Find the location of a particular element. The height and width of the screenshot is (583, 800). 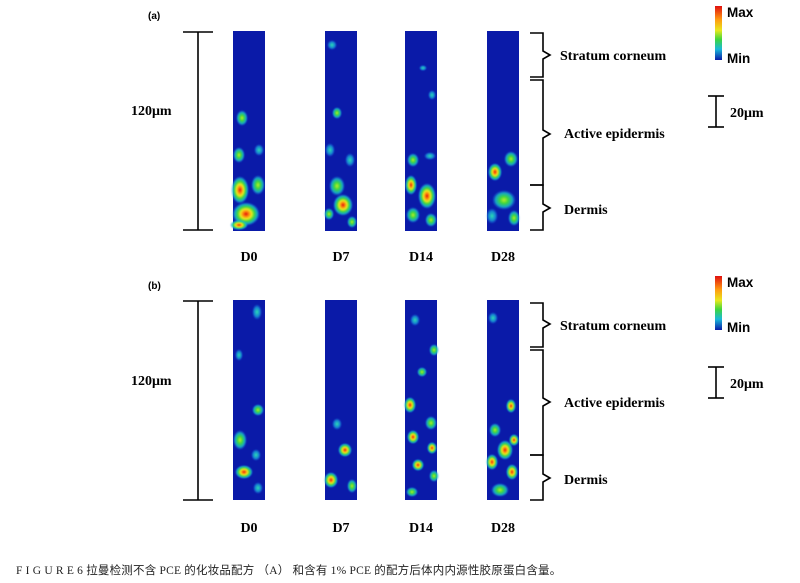

panel-label: (a) is located at coordinates (154, 16).